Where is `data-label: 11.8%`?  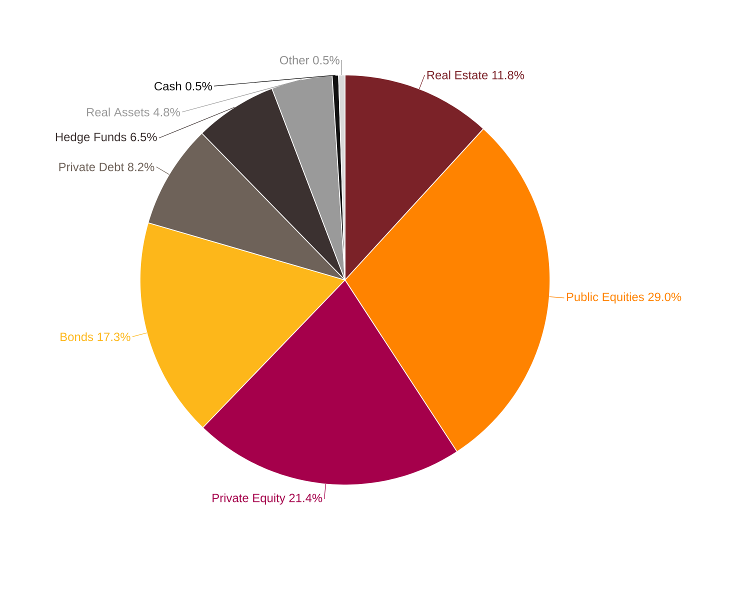 data-label: 11.8% is located at coordinates (508, 75).